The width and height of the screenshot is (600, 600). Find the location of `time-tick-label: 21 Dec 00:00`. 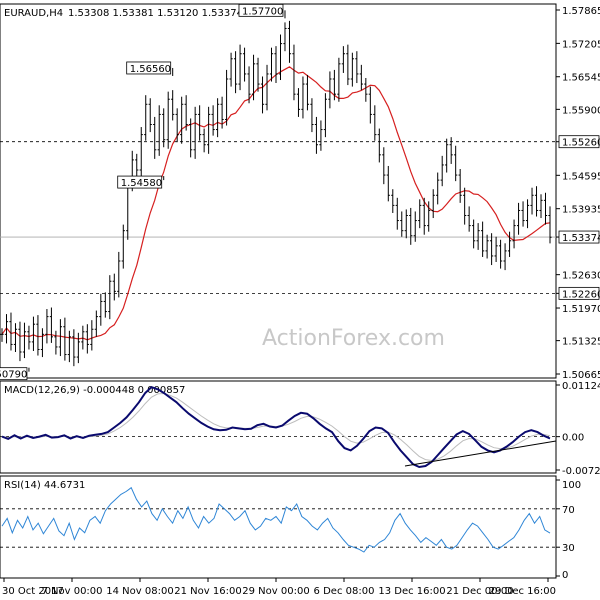

time-tick-label: 21 Dec 00:00 is located at coordinates (479, 591).